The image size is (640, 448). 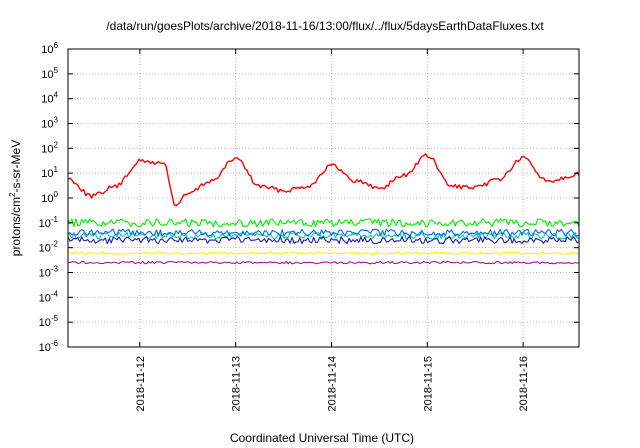 I want to click on y-tick-label: 10³, so click(x=49, y=123).